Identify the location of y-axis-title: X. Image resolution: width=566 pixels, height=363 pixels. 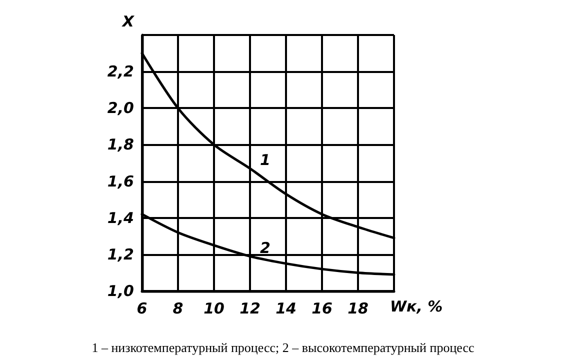
(128, 21).